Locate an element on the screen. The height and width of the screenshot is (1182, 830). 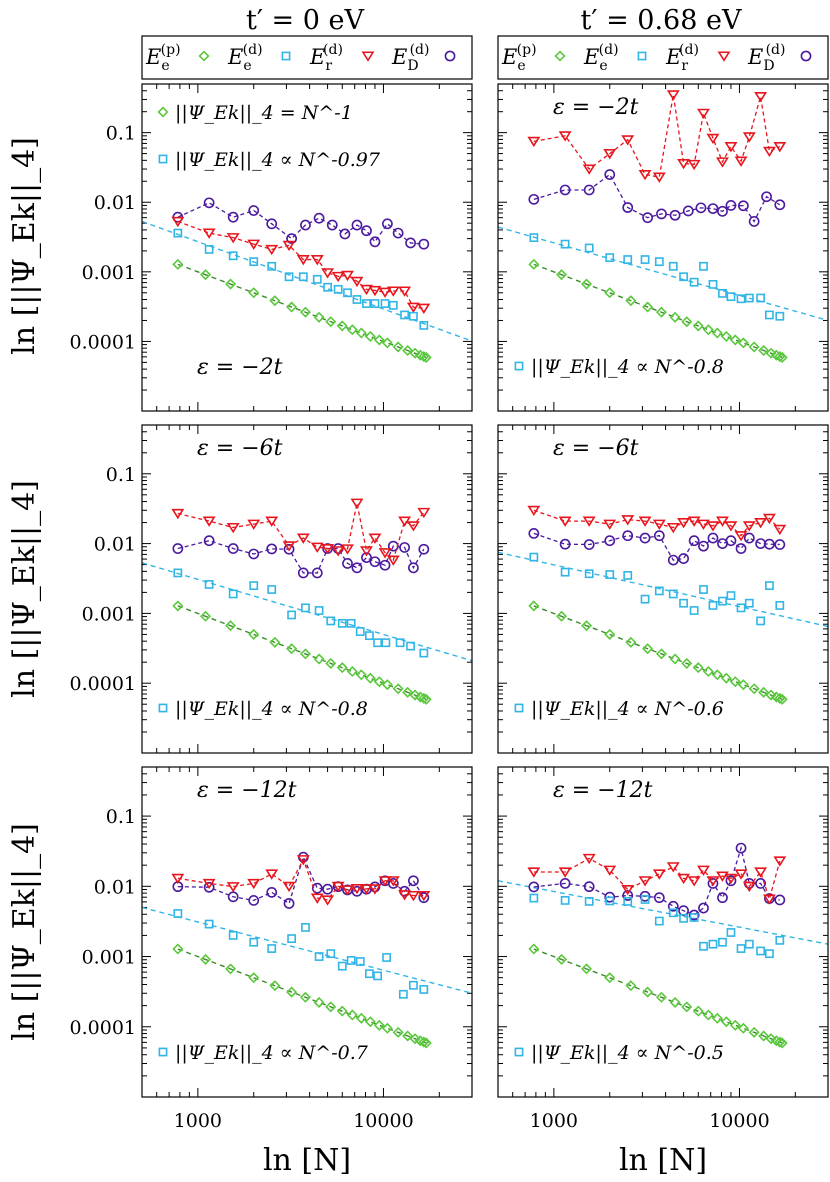
annotation-text-ep: ||Ψ_Ek||_4 = N^-1 is located at coordinates (264, 113).